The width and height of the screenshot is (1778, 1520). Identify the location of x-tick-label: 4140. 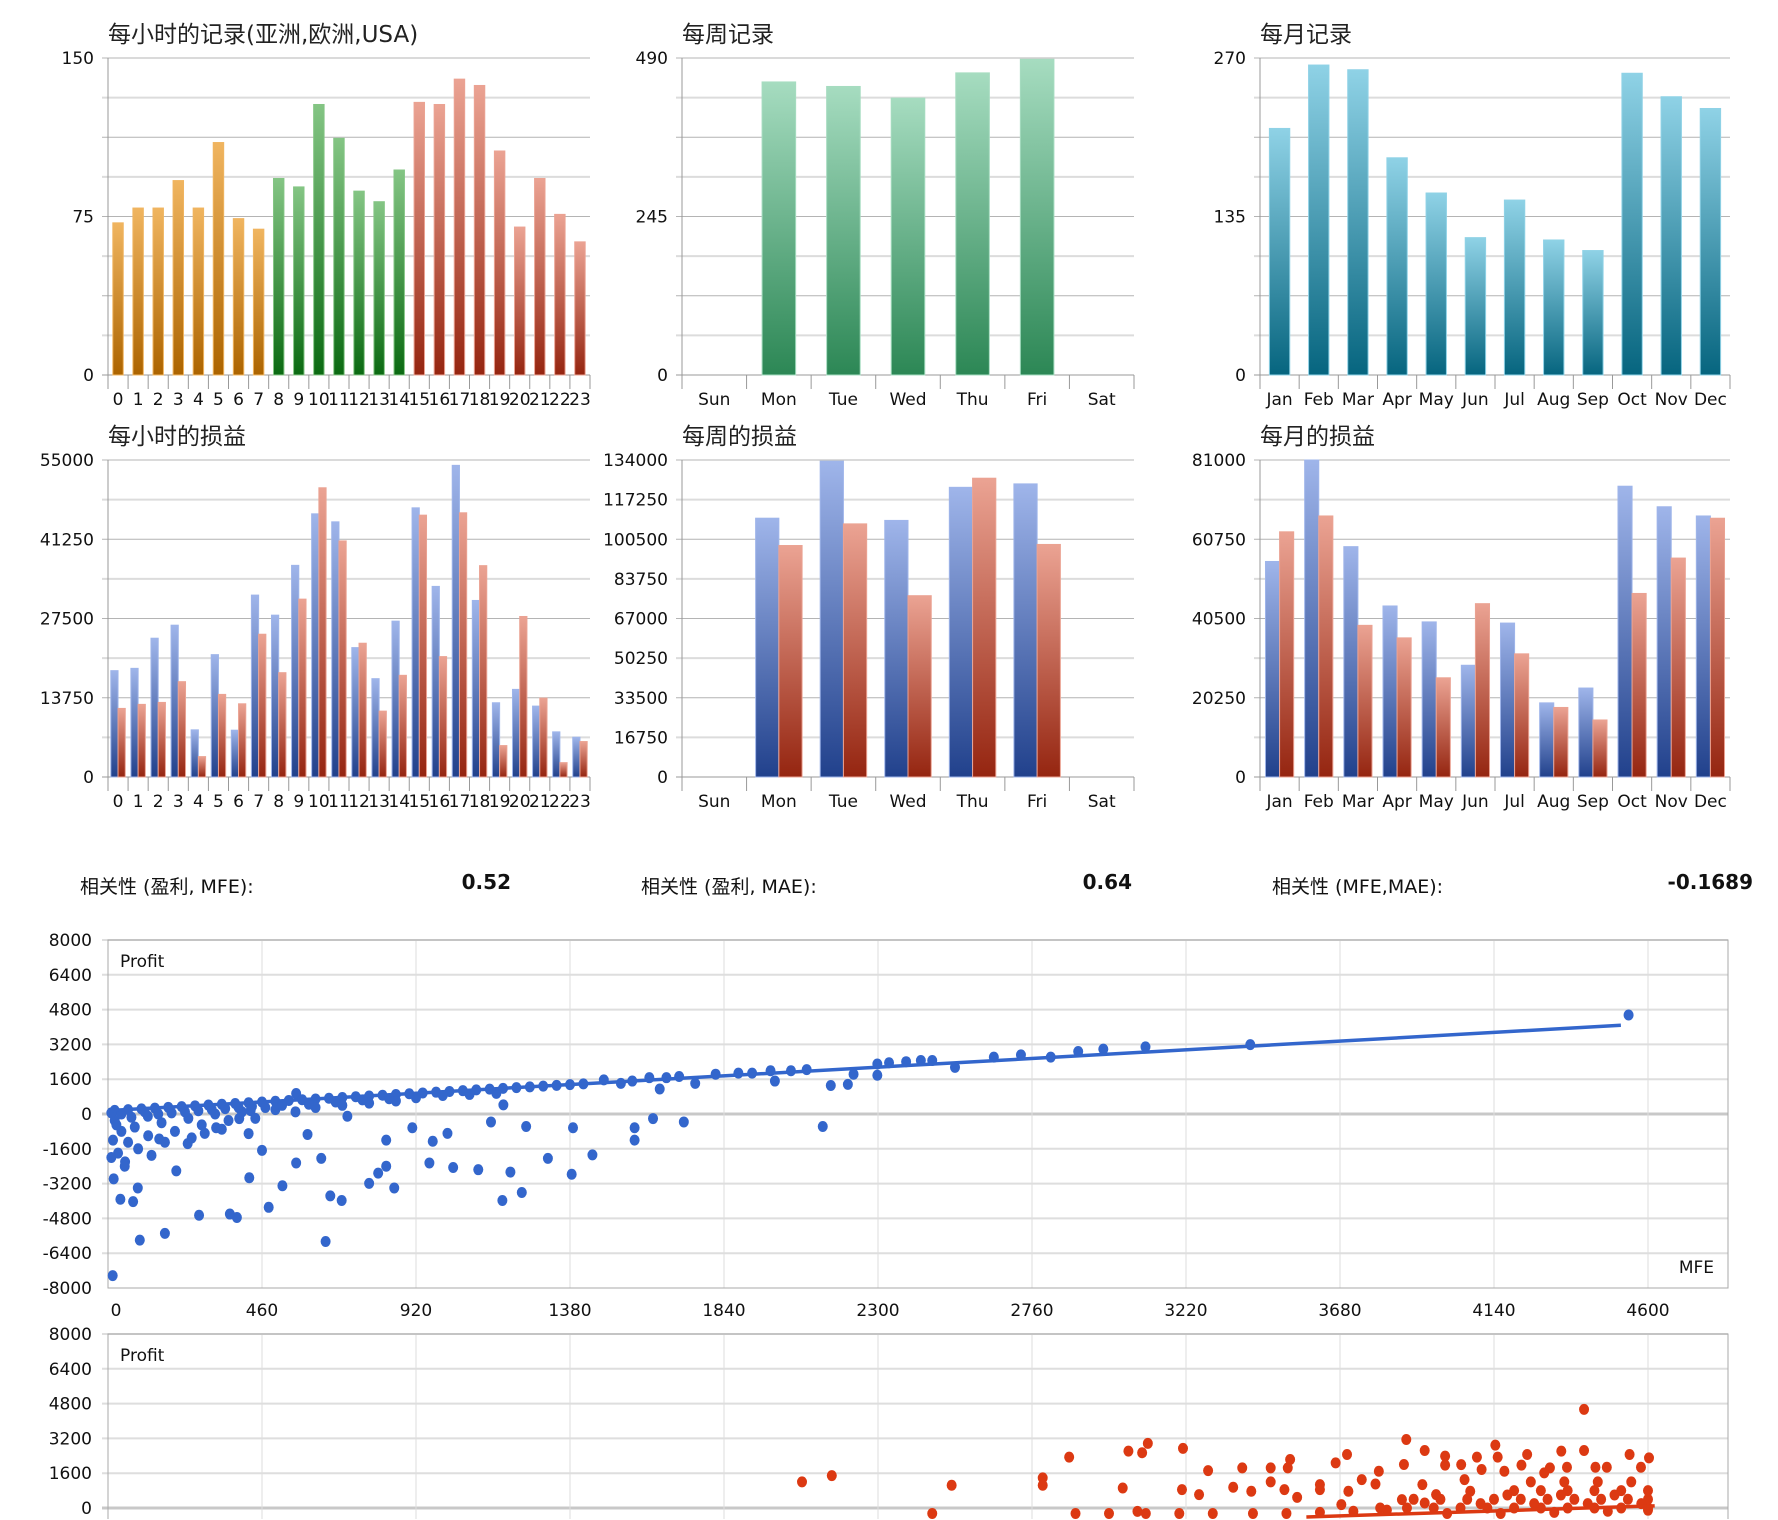
(1493, 1311).